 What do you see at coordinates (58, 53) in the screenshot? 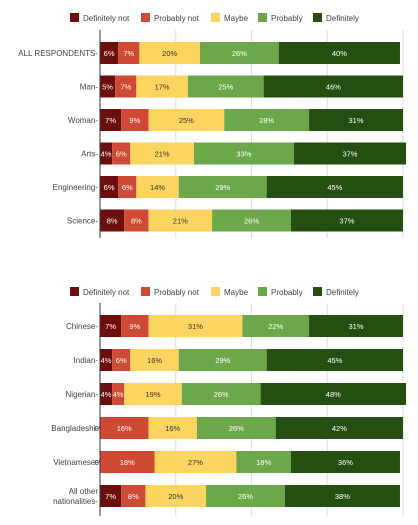
I see `category-label: ALL RESPONDENTS-` at bounding box center [58, 53].